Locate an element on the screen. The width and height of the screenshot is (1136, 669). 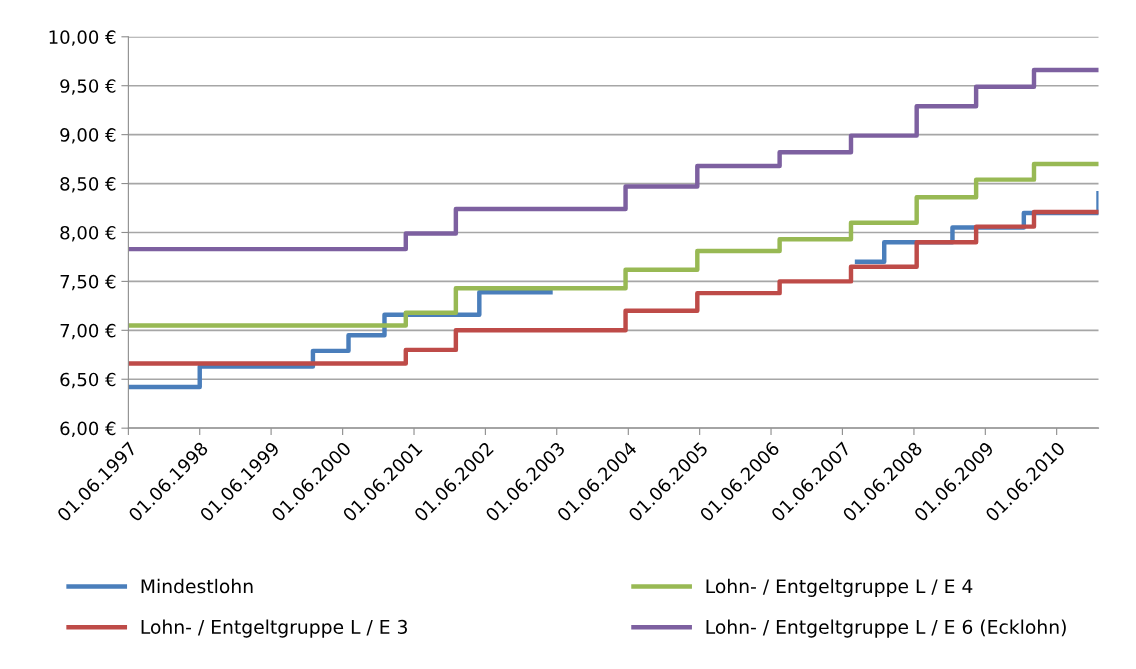
y-tick-label: 8,50 € is located at coordinates (88, 185).